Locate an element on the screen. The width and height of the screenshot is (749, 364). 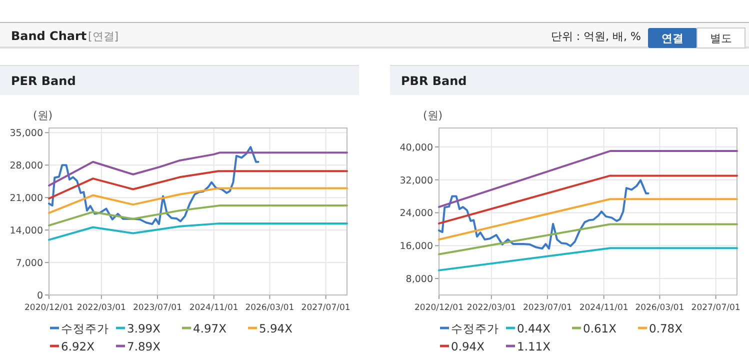
y-tick-label: 32,000 is located at coordinates (416, 180).